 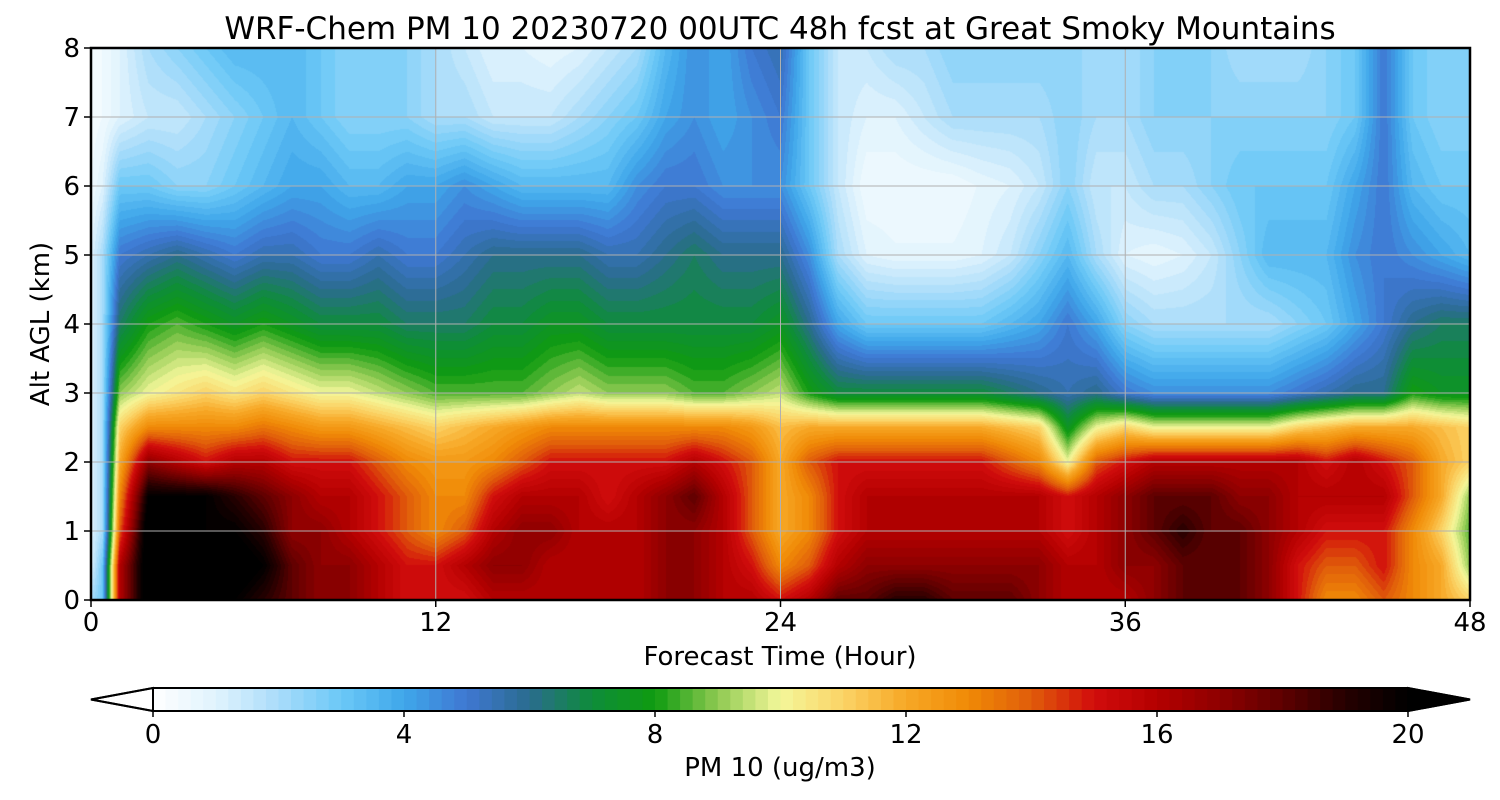 What do you see at coordinates (71, 118) in the screenshot?
I see `y-tick-label: 7` at bounding box center [71, 118].